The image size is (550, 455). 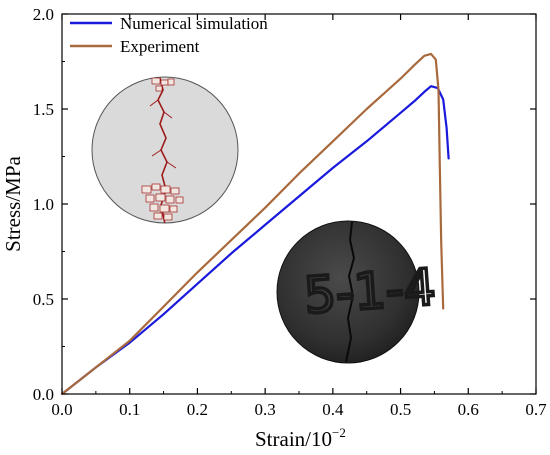 I want to click on specimen-photo: 5-1-4, so click(x=357, y=292).